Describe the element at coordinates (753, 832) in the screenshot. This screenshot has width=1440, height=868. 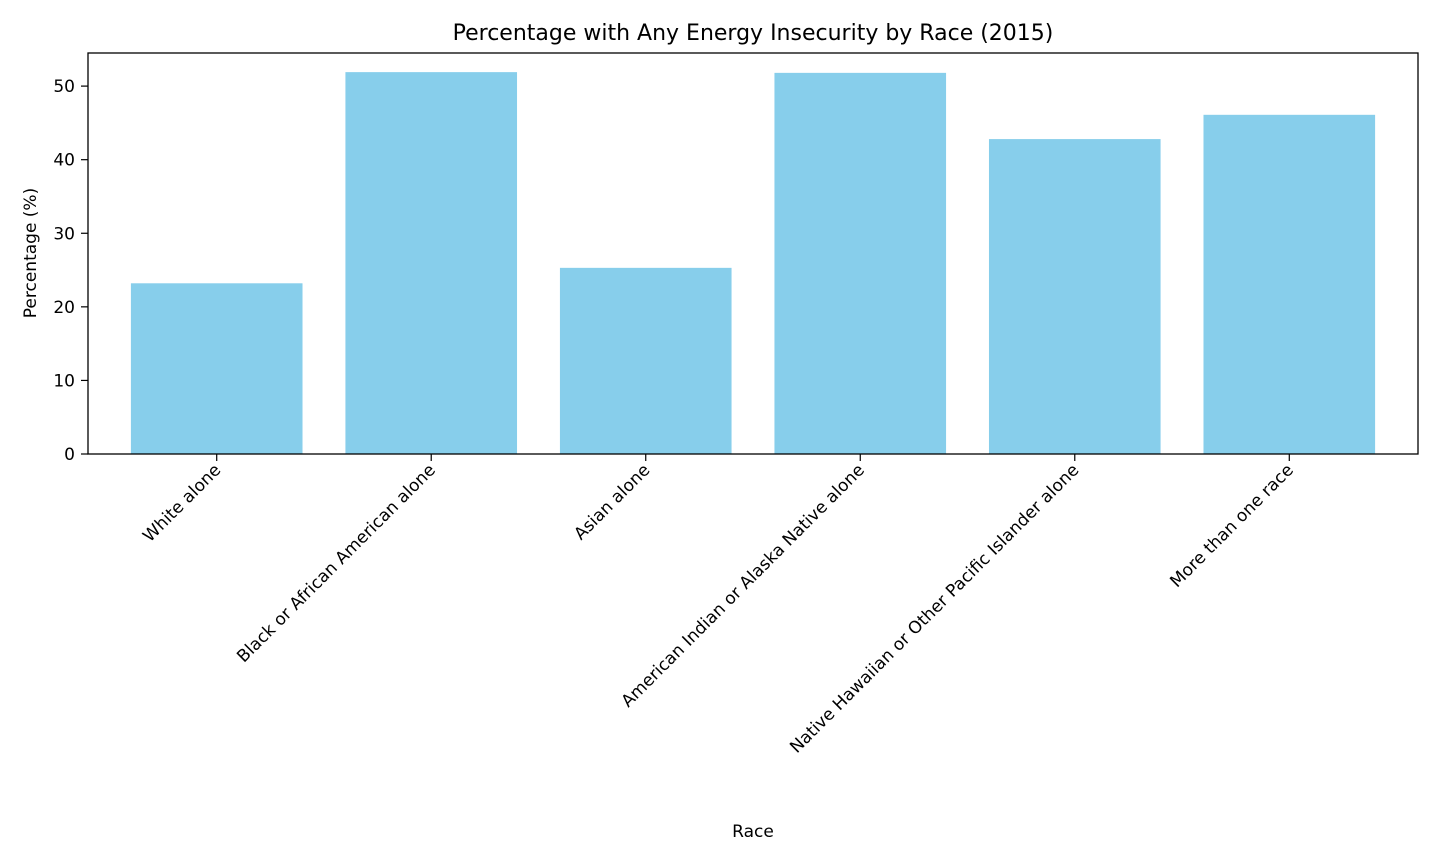
I see `x-axis-label: Race` at that location.